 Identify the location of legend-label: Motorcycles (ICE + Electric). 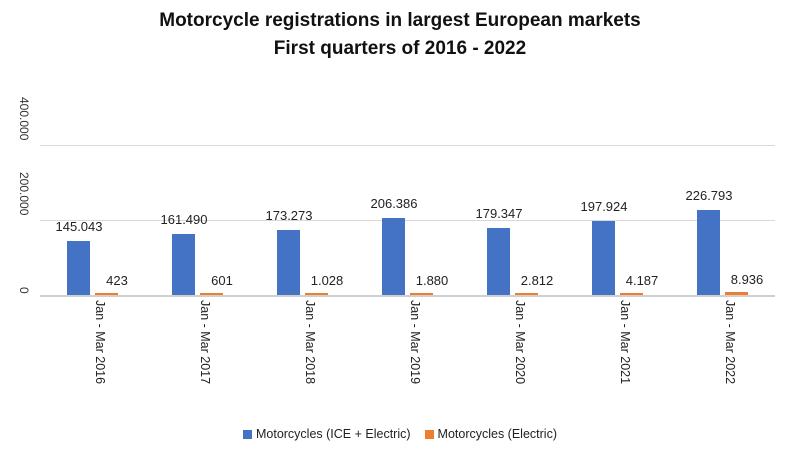
(333, 434).